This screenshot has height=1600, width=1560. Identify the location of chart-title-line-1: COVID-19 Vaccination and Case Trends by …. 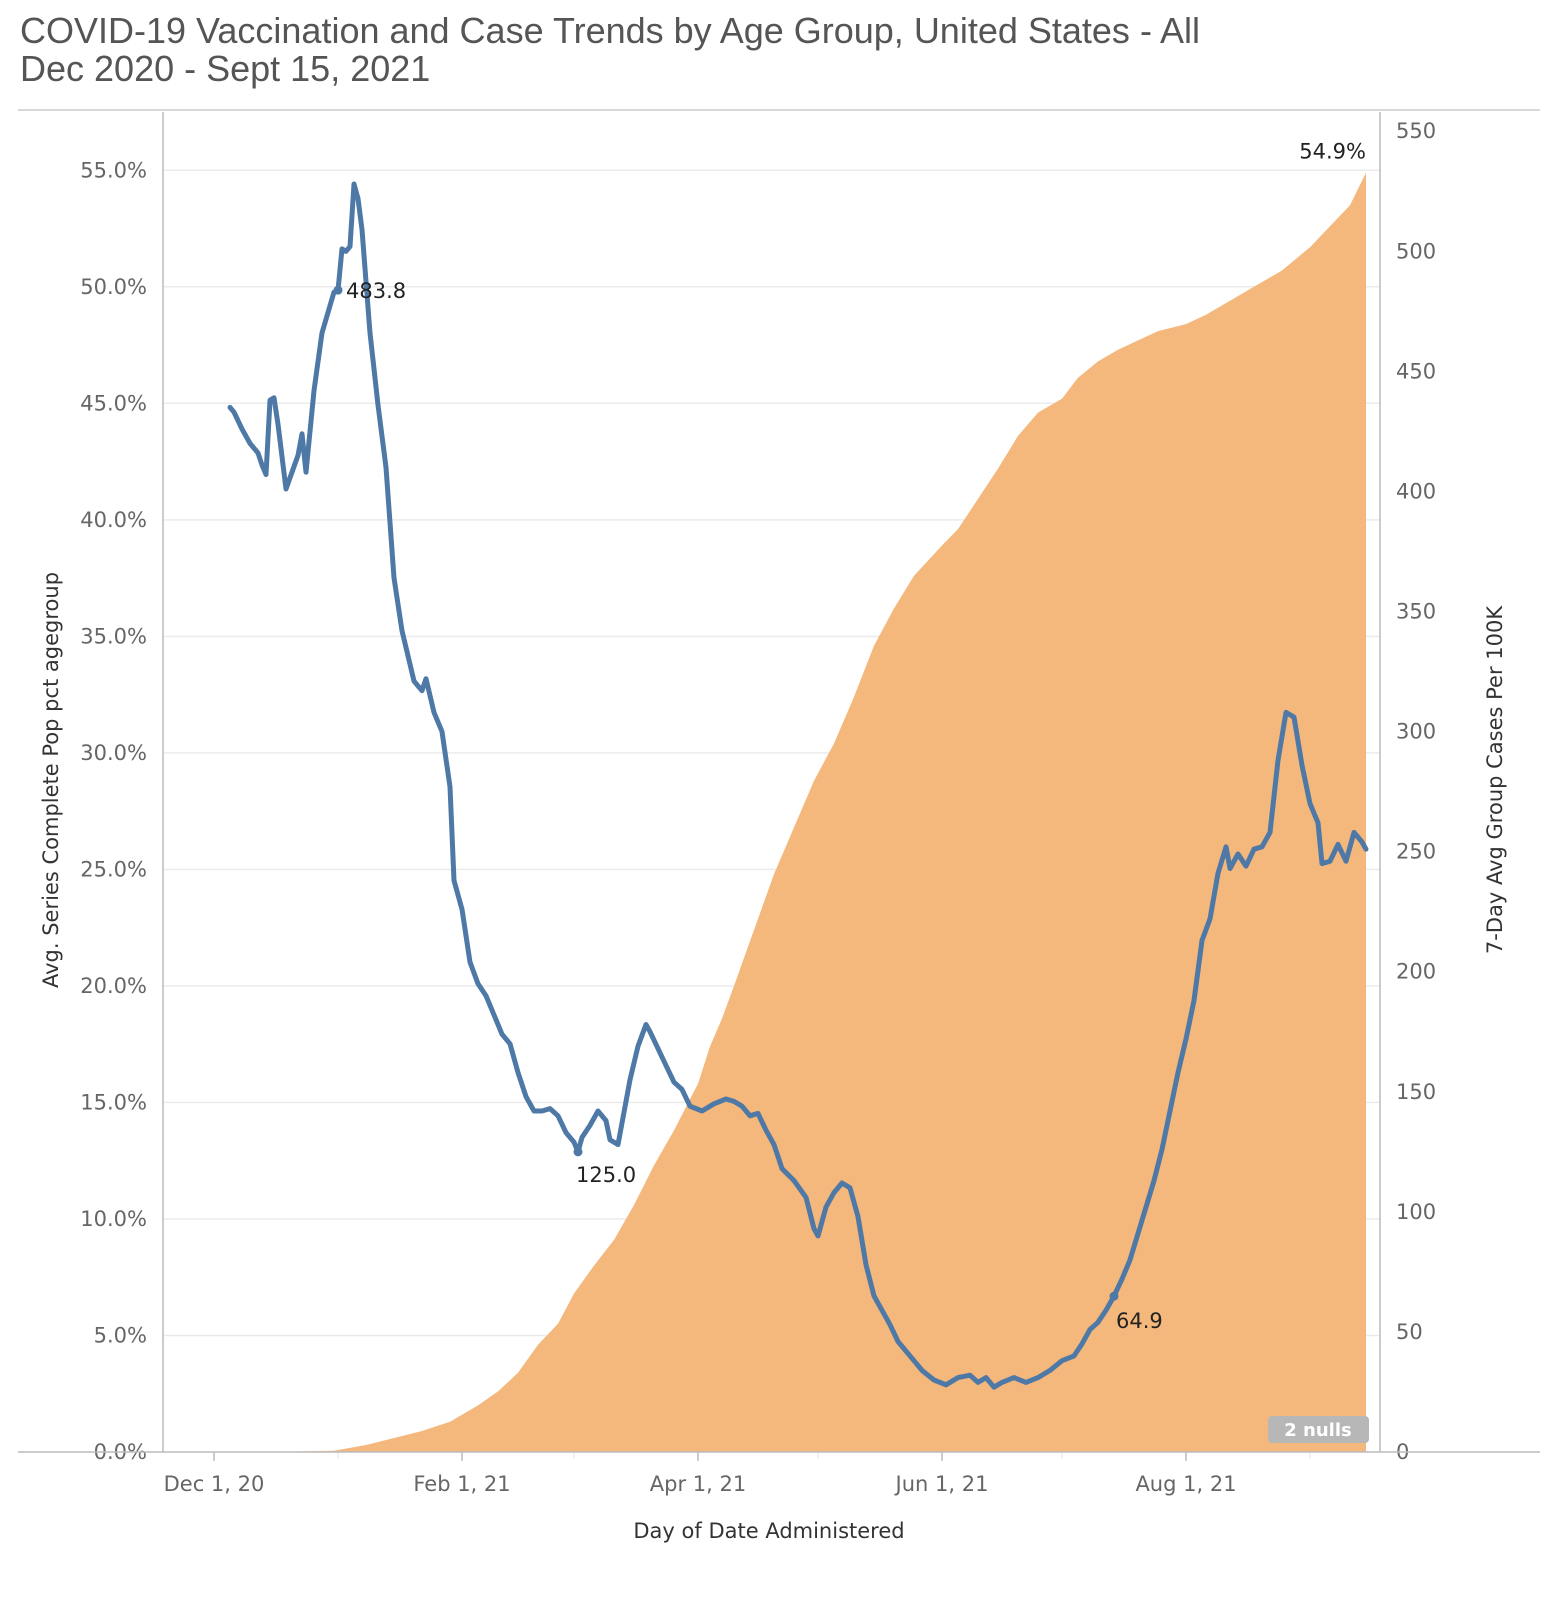
(610, 30).